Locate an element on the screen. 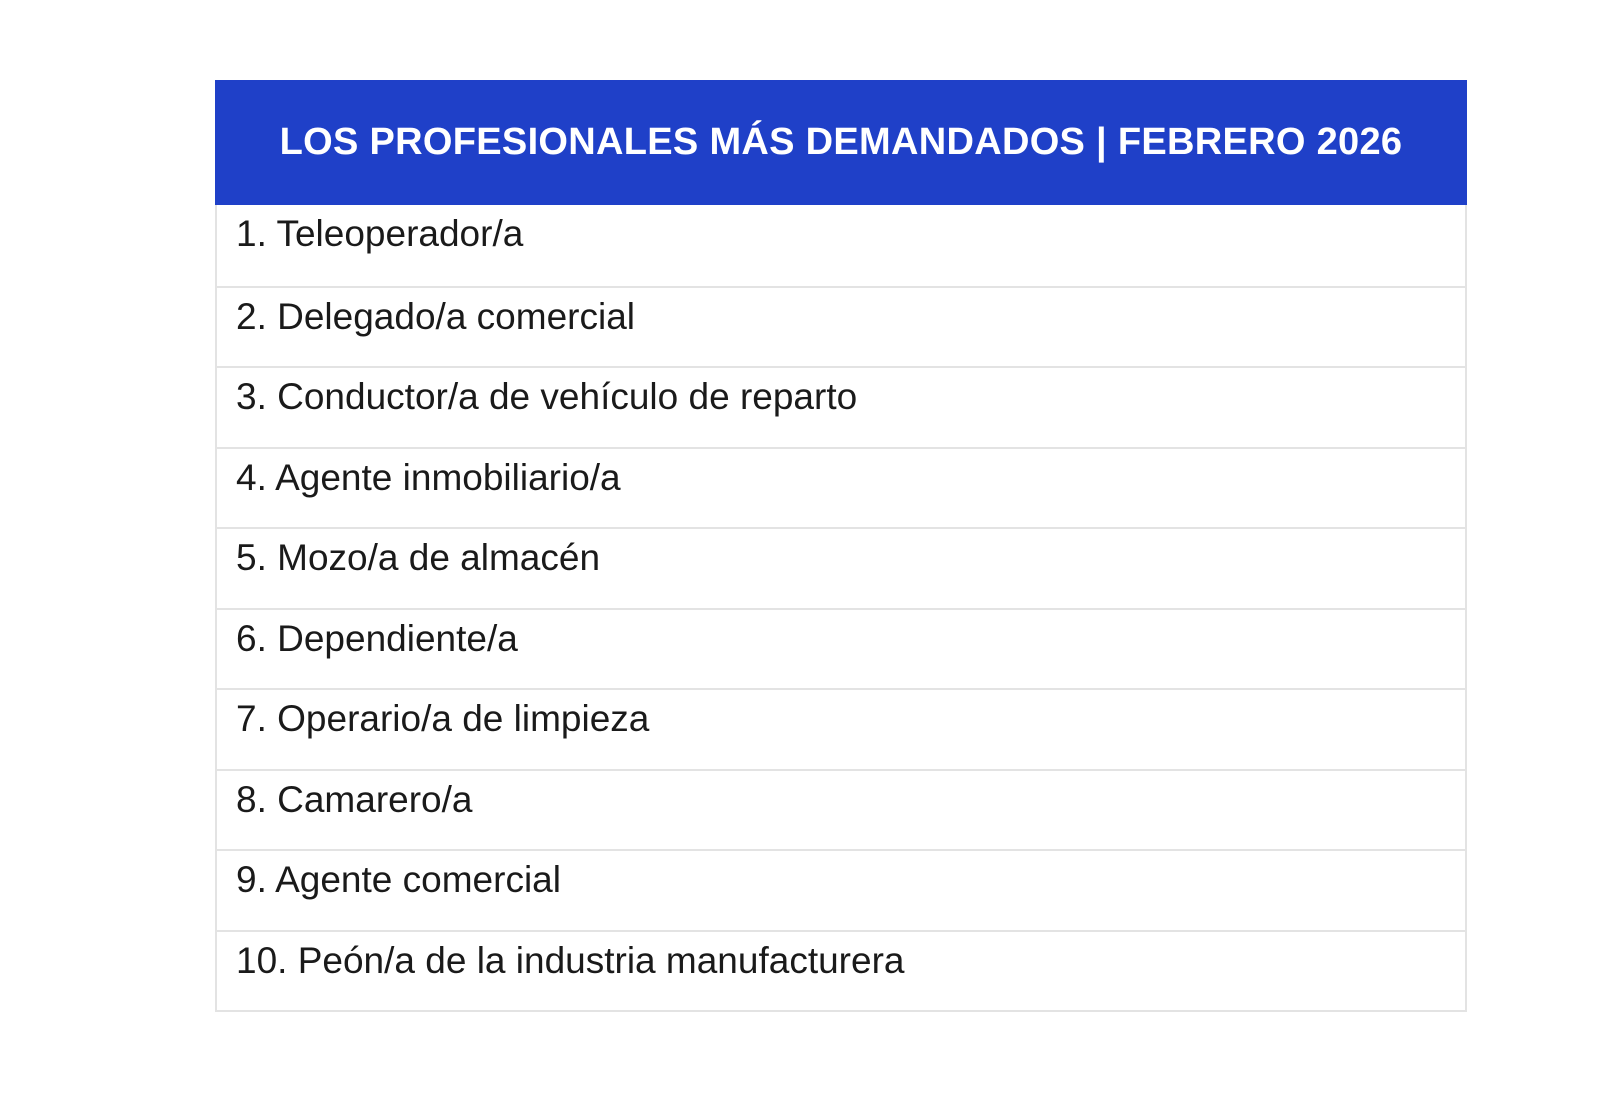  table-row: 9. Agente comercial is located at coordinates (841, 889).